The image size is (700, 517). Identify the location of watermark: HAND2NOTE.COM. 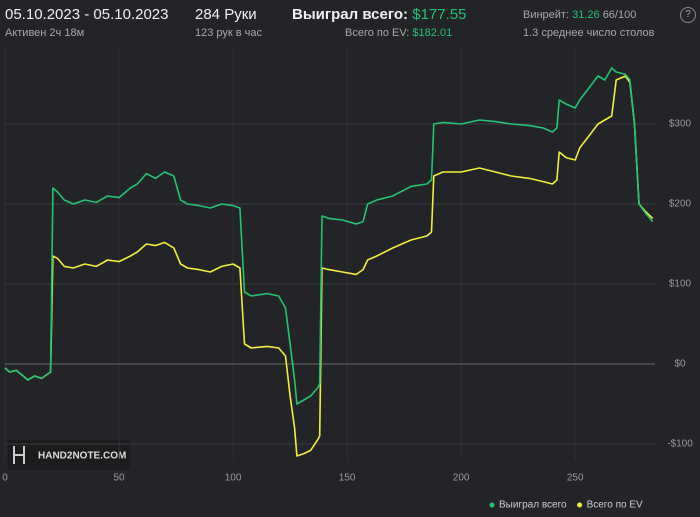
(82, 456).